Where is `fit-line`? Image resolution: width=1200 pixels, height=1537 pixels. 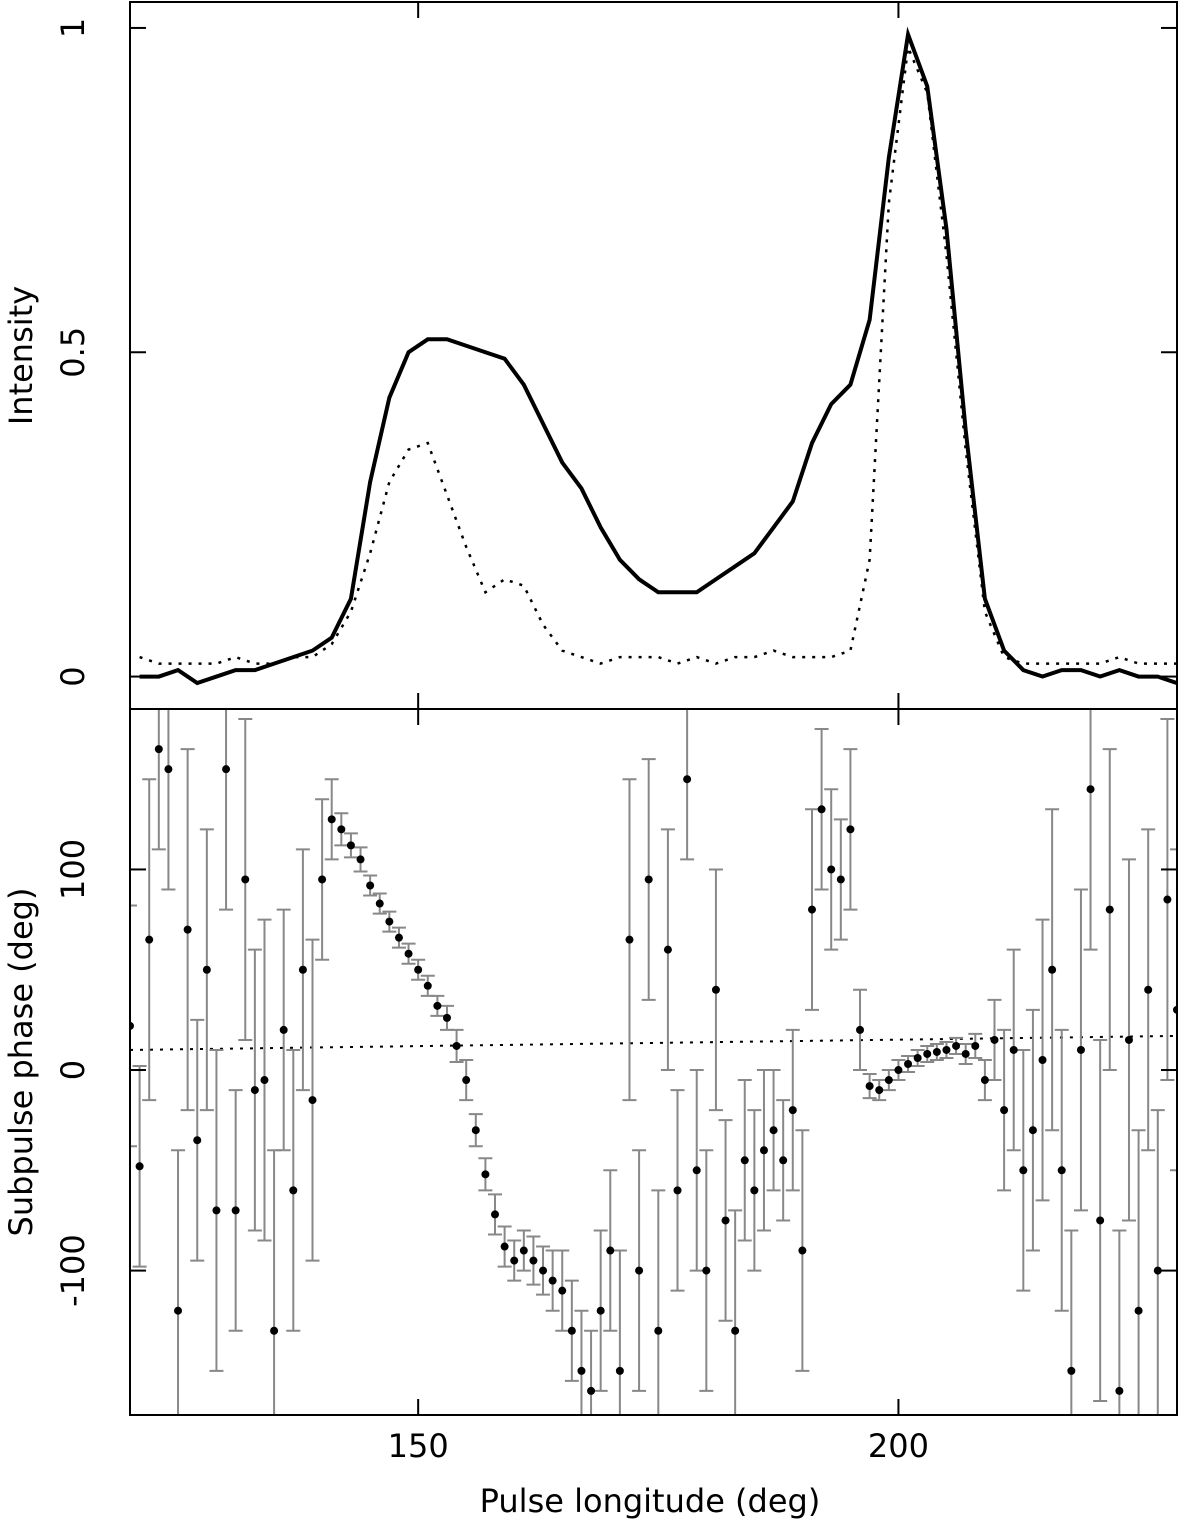 fit-line is located at coordinates (653, 1042).